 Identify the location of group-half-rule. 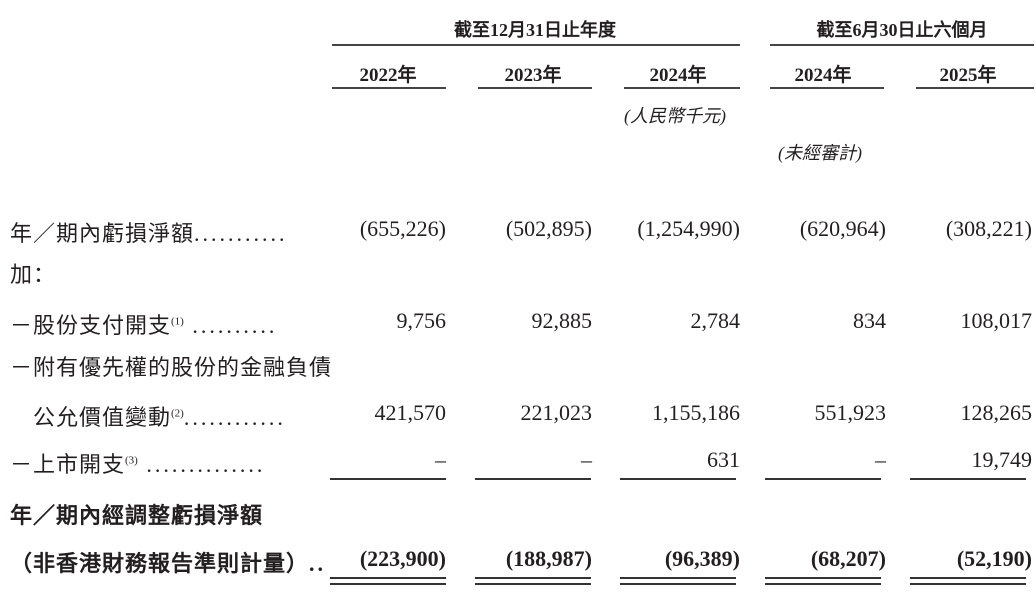
(902, 45).